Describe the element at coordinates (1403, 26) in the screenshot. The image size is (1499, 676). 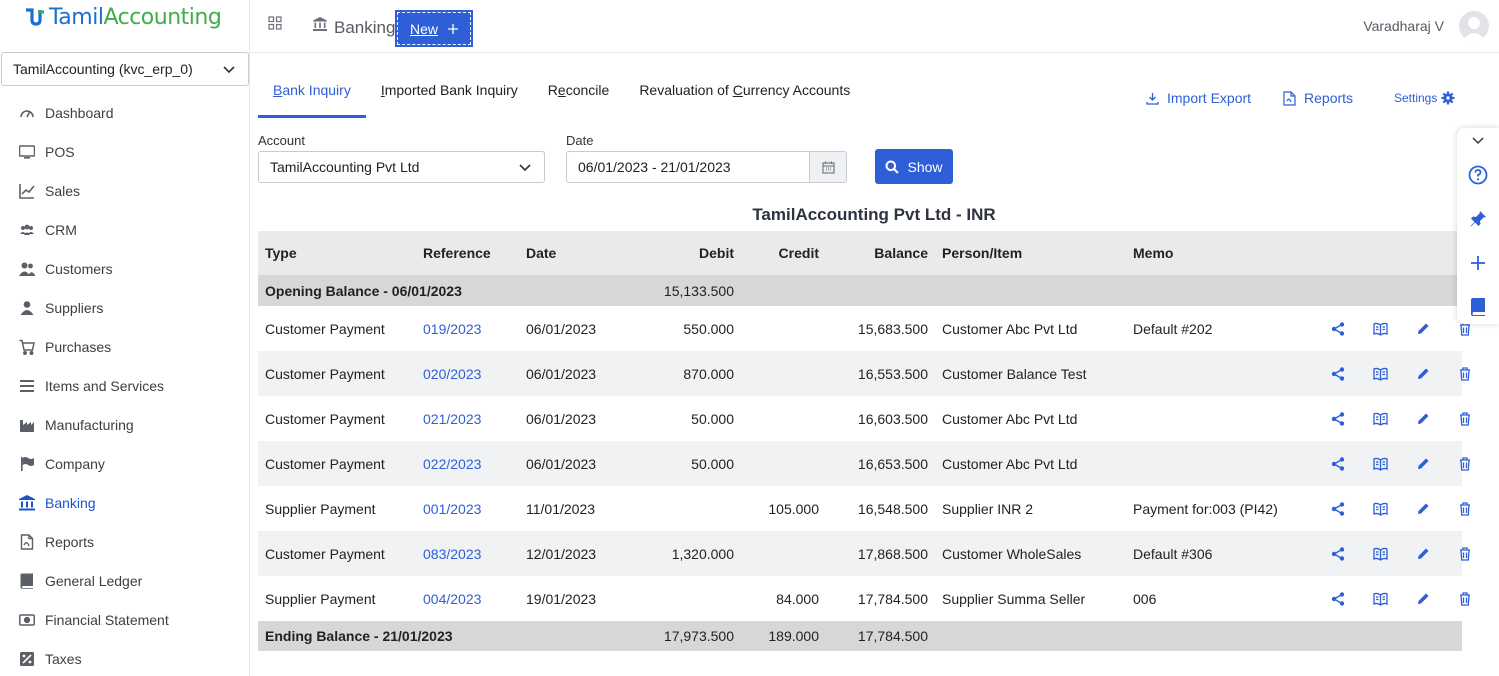
I see `user-name: Varadharaj V` at that location.